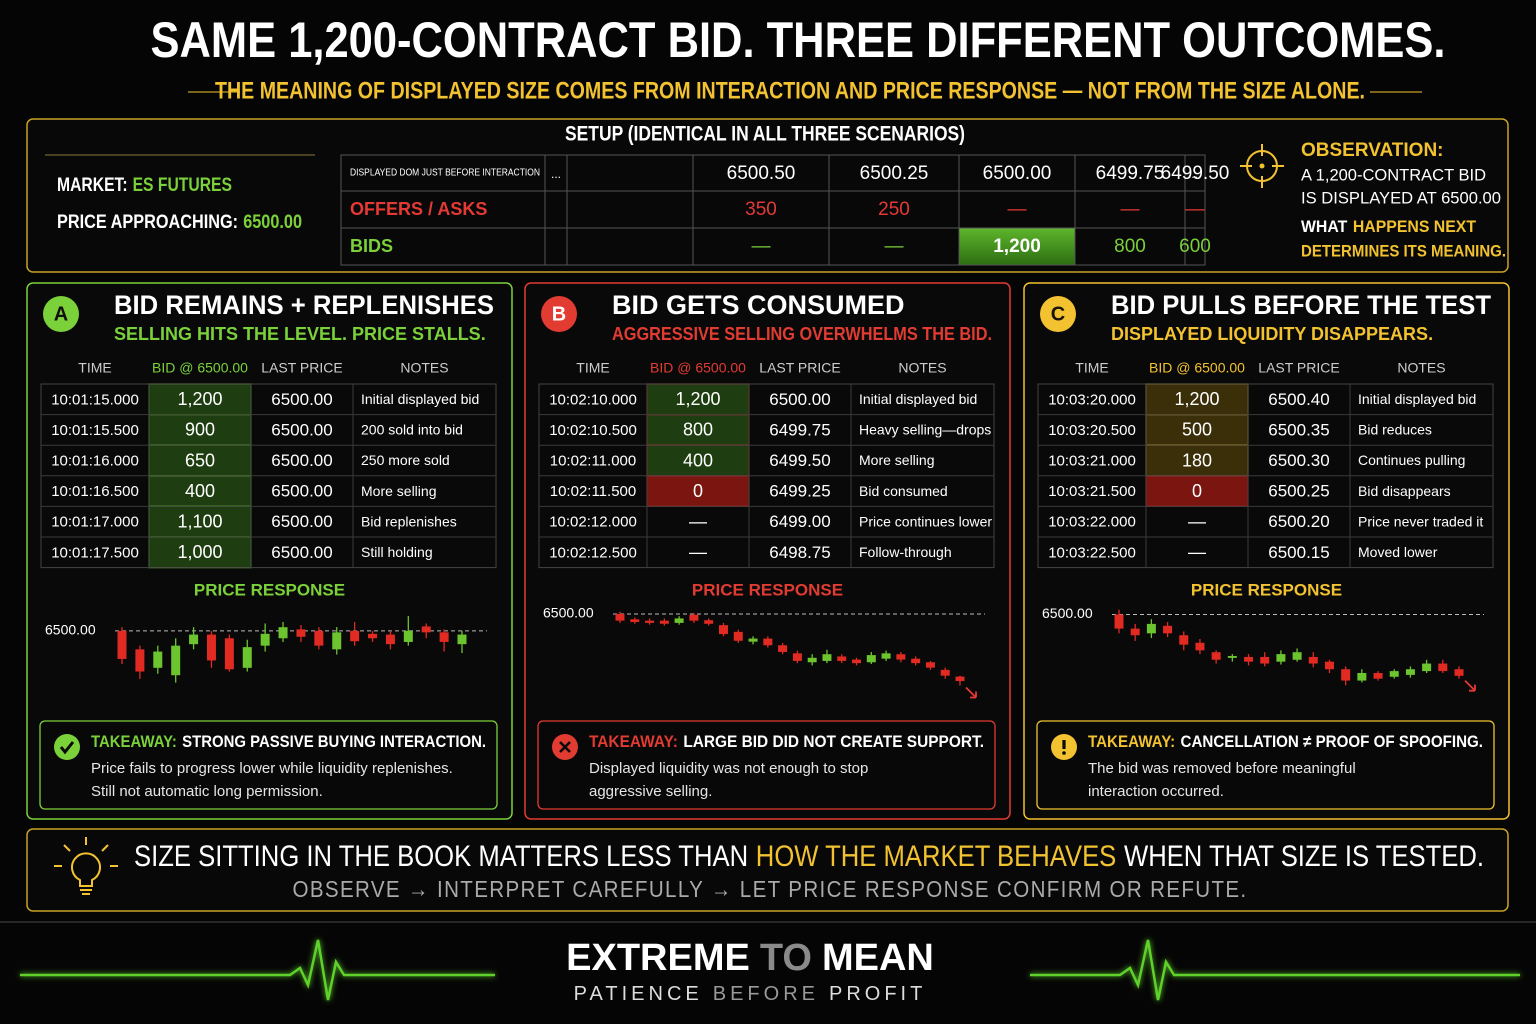 Image resolution: width=1536 pixels, height=1024 pixels. I want to click on dom-table, so click(773, 210).